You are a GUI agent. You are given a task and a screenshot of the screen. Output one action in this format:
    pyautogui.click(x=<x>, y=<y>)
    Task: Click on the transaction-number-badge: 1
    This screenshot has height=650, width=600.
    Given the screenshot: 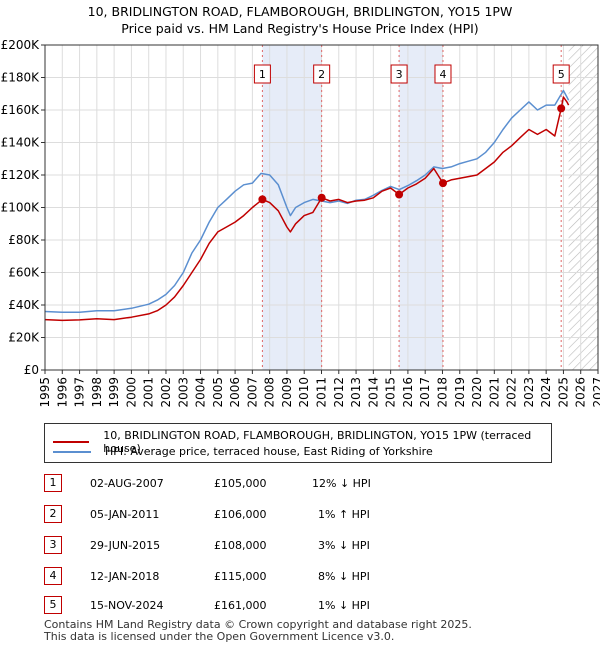 What is the action you would take?
    pyautogui.click(x=53, y=483)
    